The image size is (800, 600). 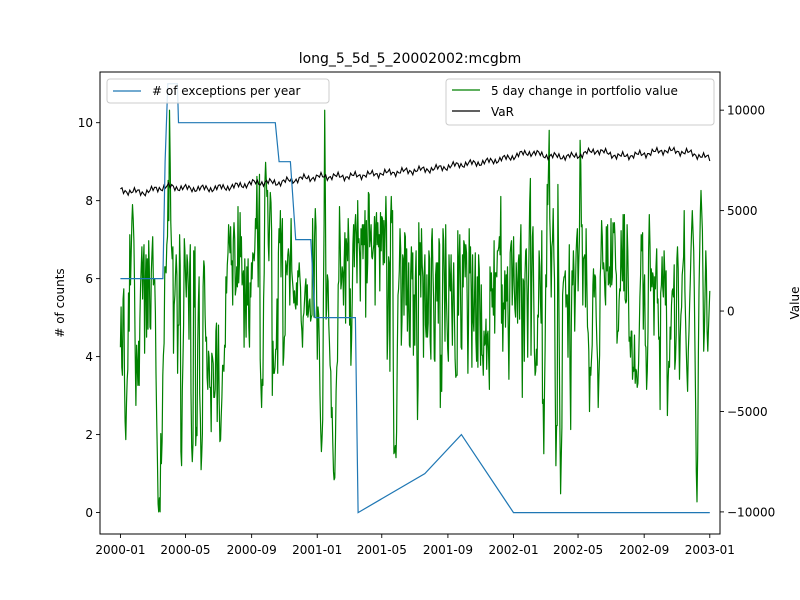 What do you see at coordinates (89, 435) in the screenshot?
I see `y-left-tick-label: 2` at bounding box center [89, 435].